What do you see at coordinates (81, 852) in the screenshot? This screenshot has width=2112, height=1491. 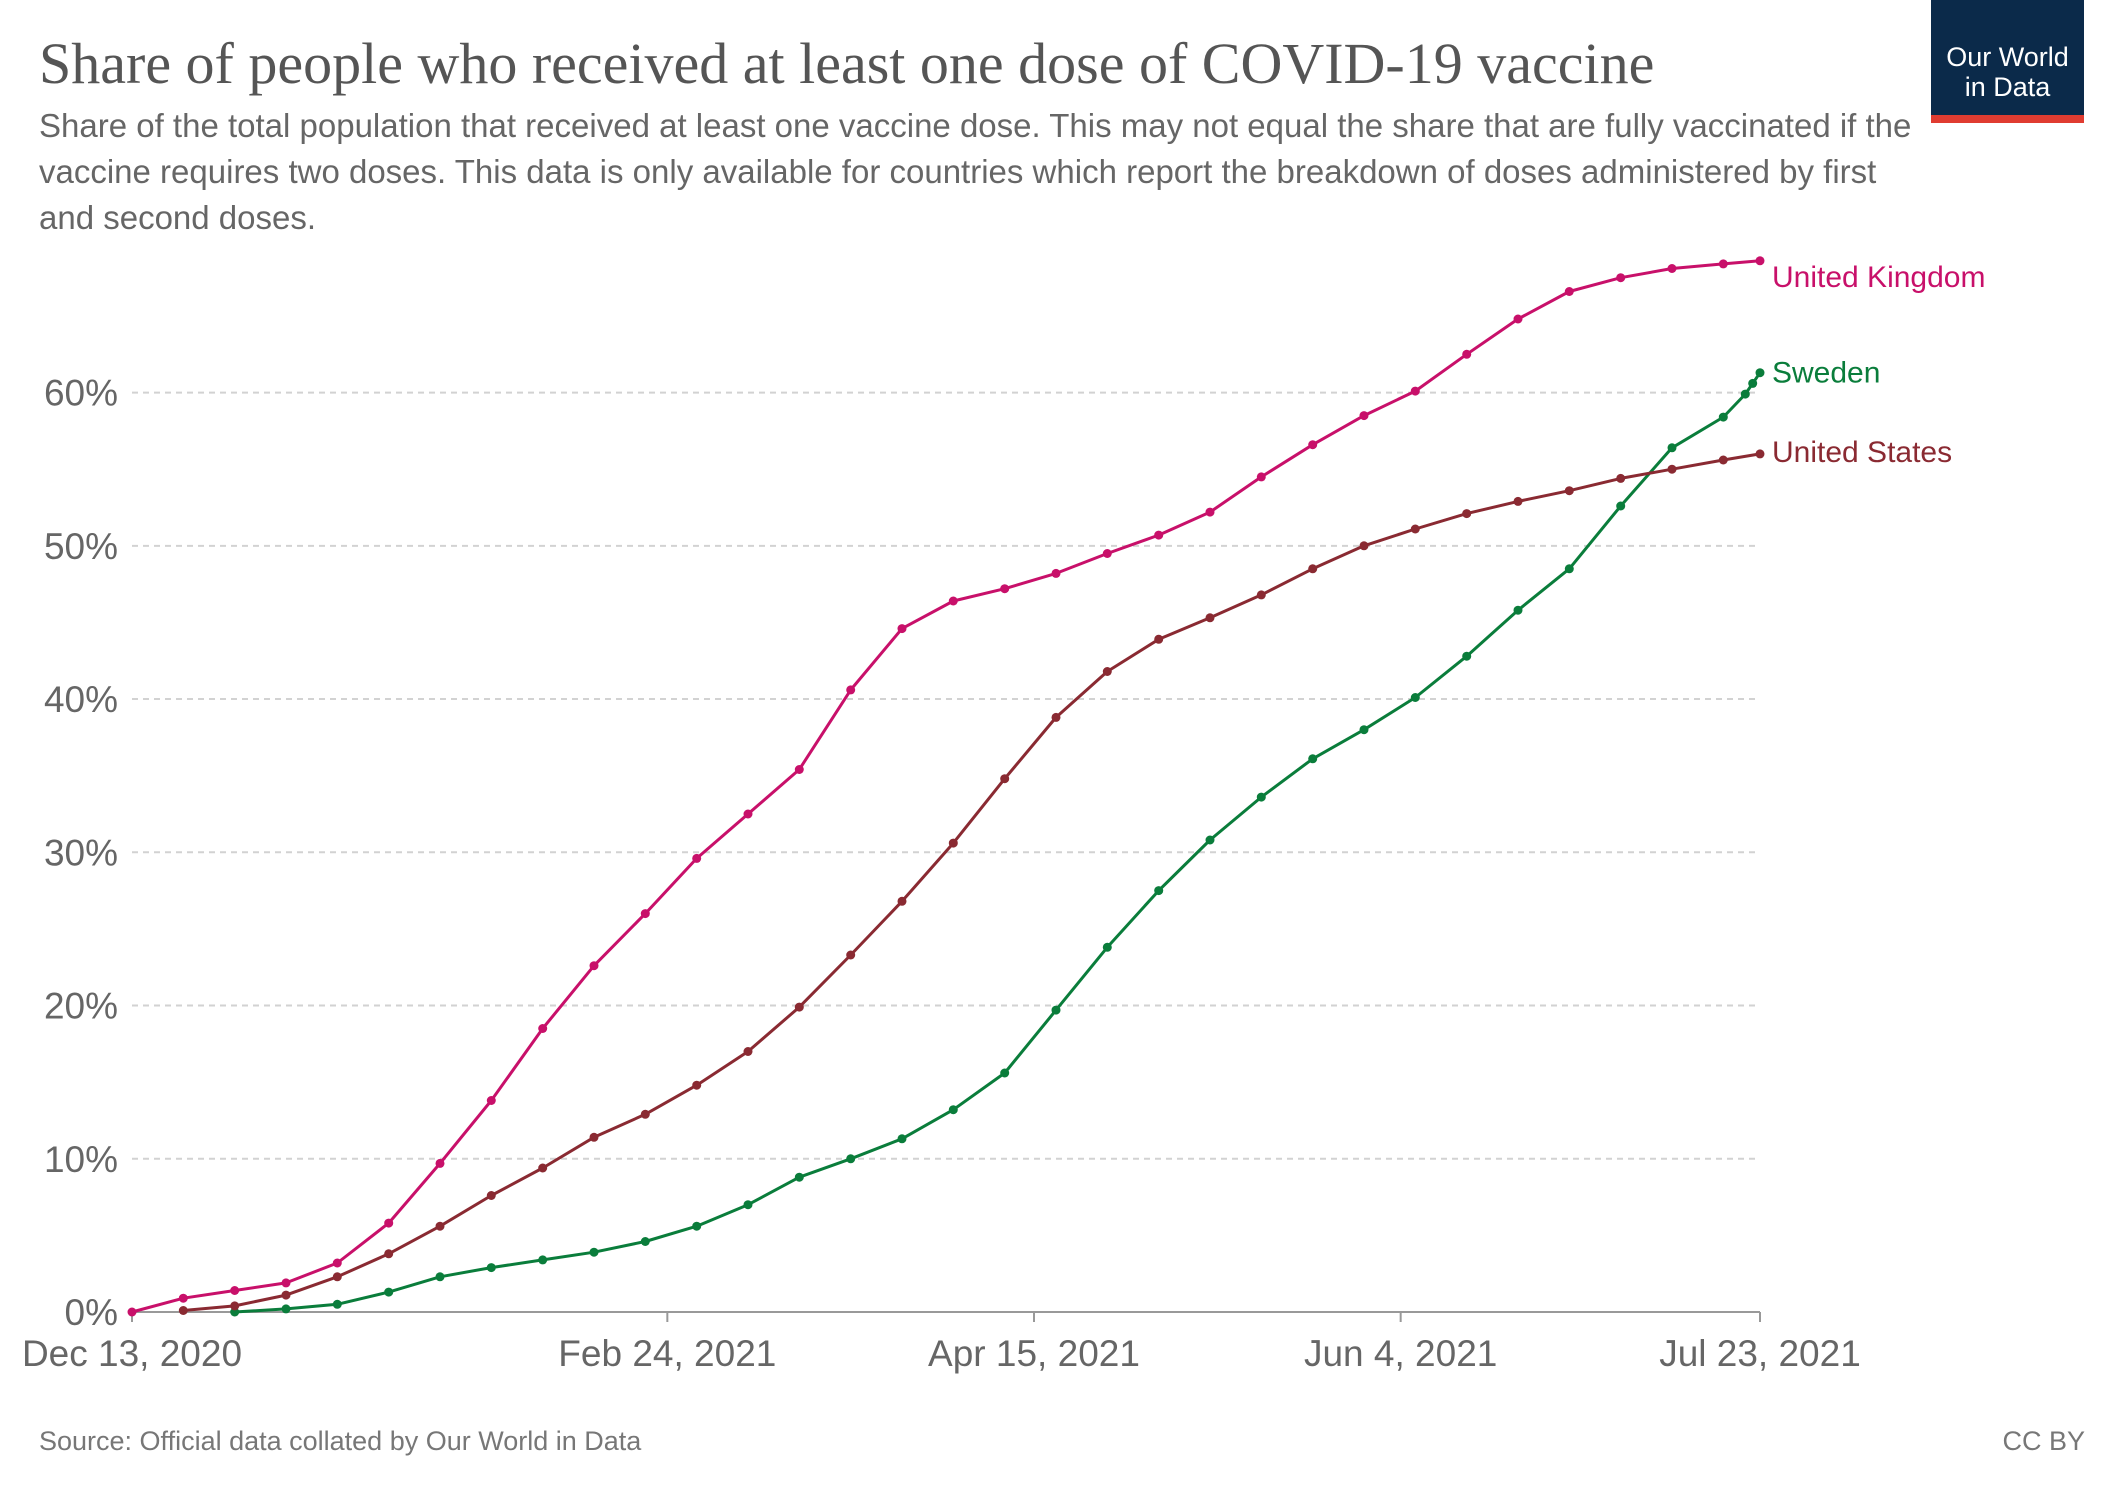 I see `y-tick-label: 30%` at bounding box center [81, 852].